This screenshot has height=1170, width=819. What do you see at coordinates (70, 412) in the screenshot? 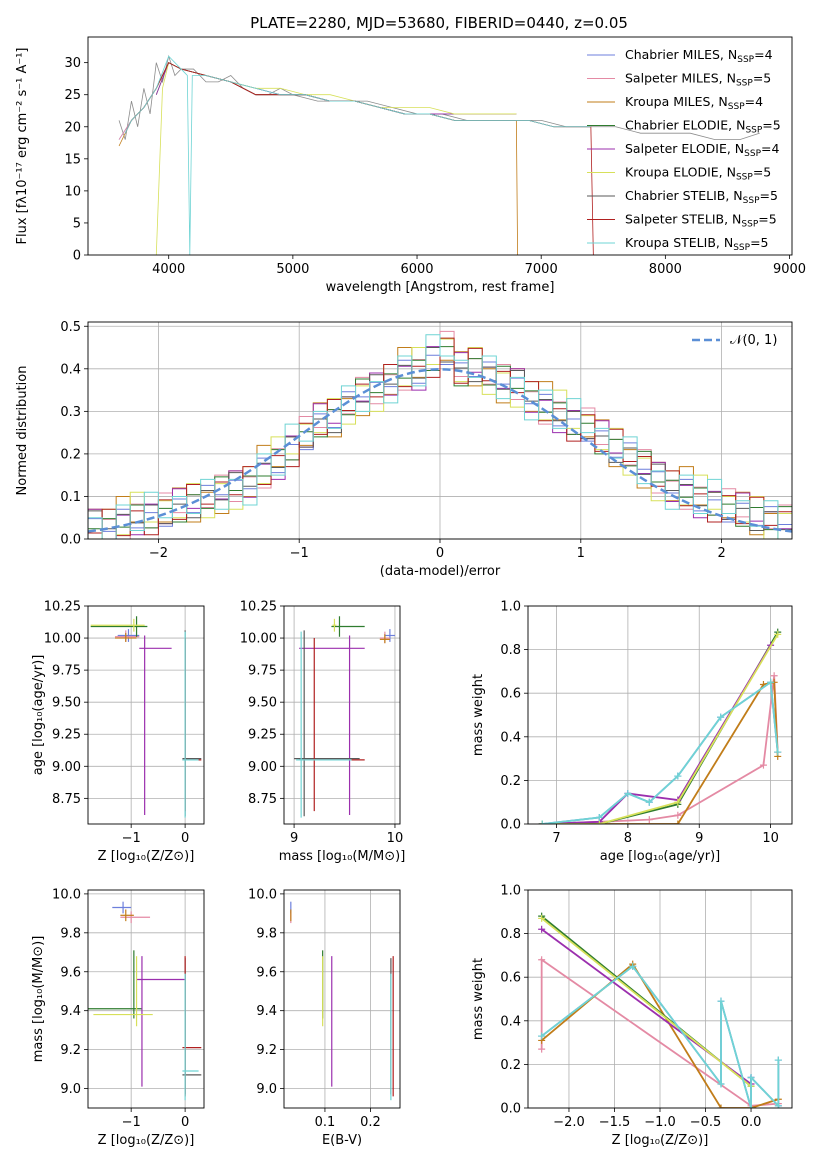
I see `y-tick-label: 0.3` at bounding box center [70, 412].